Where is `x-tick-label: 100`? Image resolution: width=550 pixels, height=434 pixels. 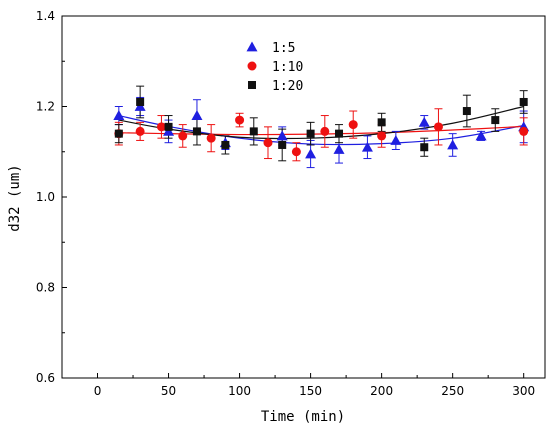 x-tick-label: 100 is located at coordinates (239, 391).